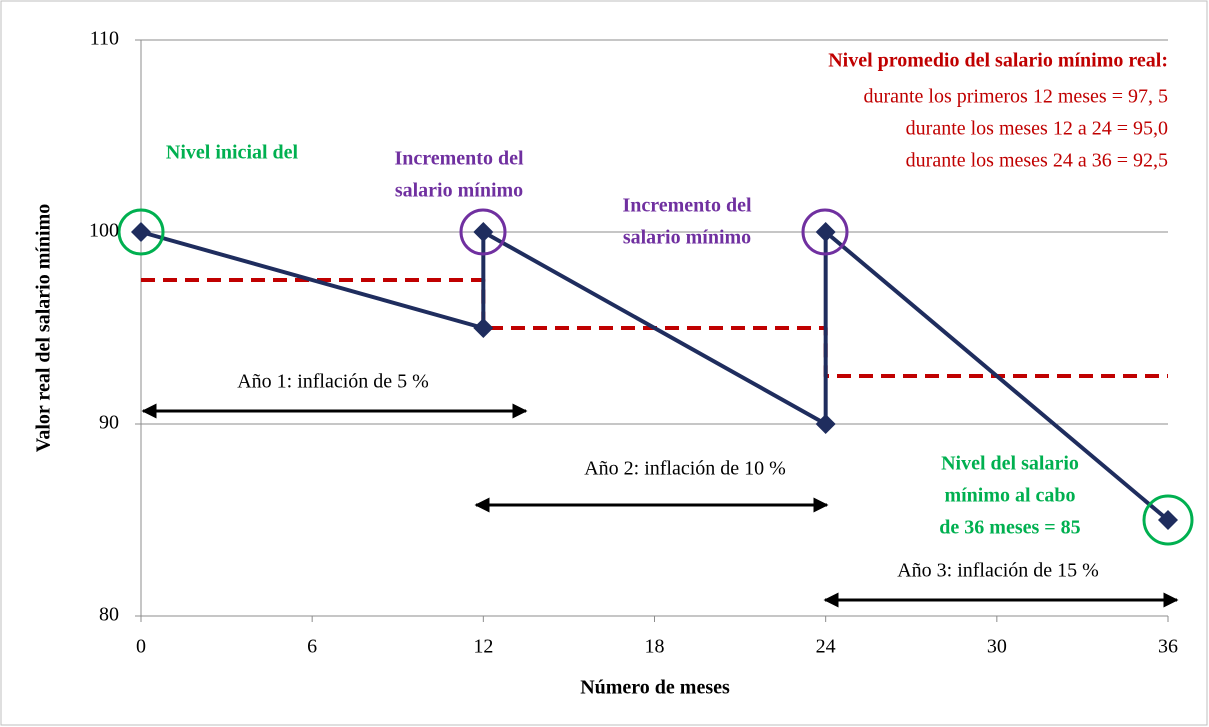  What do you see at coordinates (1037, 161) in the screenshot?
I see `annotation: durante los meses 24 a 36 = 92,5` at bounding box center [1037, 161].